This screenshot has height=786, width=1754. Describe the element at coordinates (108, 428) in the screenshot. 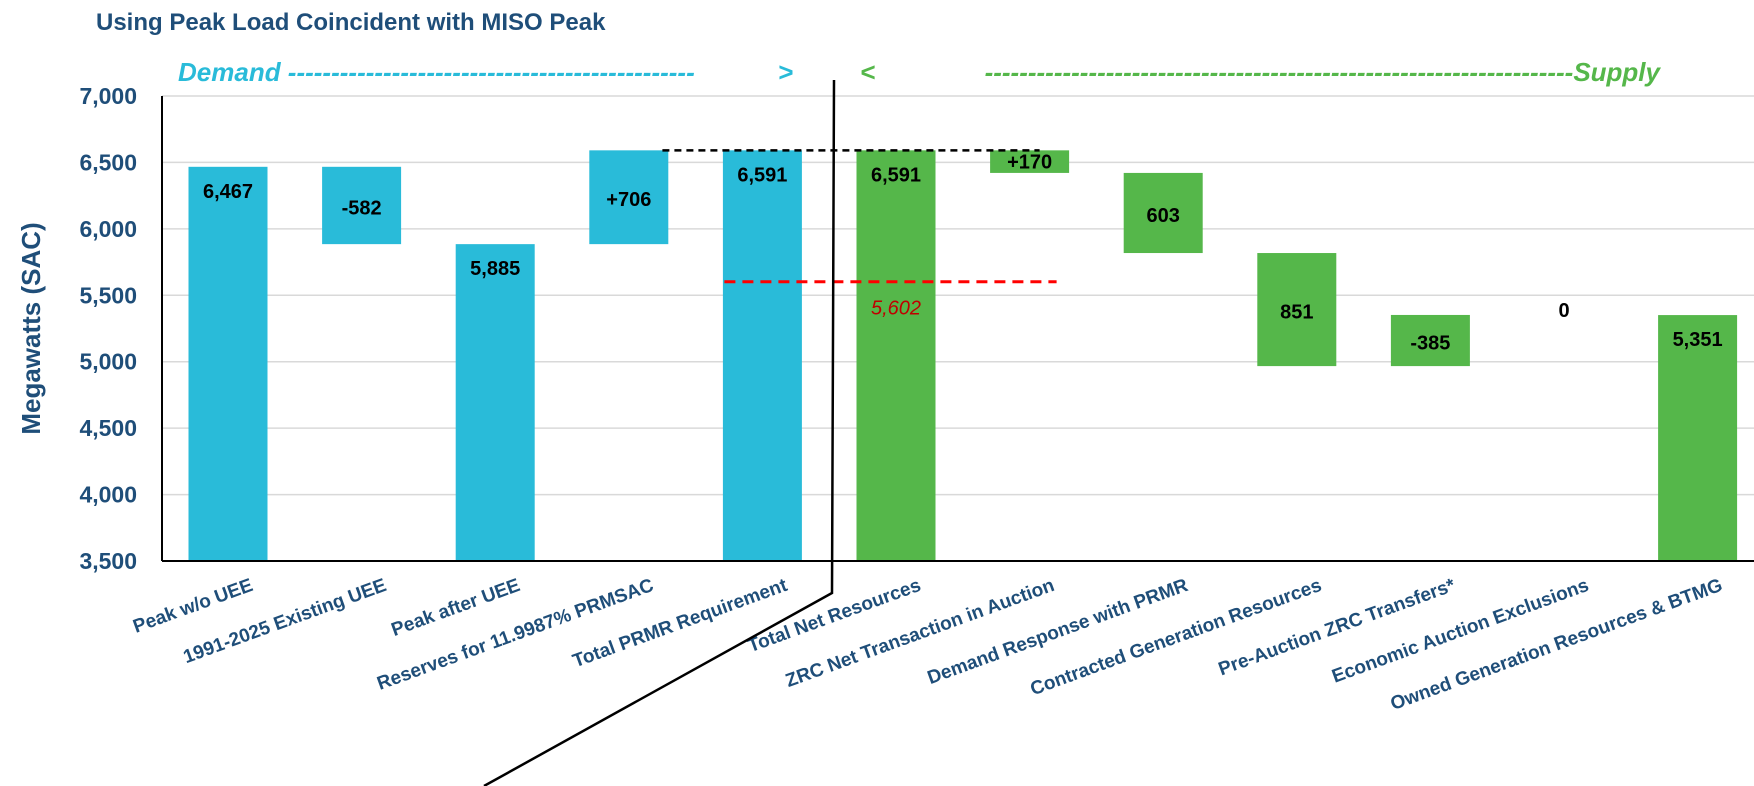

I see `y-tick-label: 4,500` at that location.